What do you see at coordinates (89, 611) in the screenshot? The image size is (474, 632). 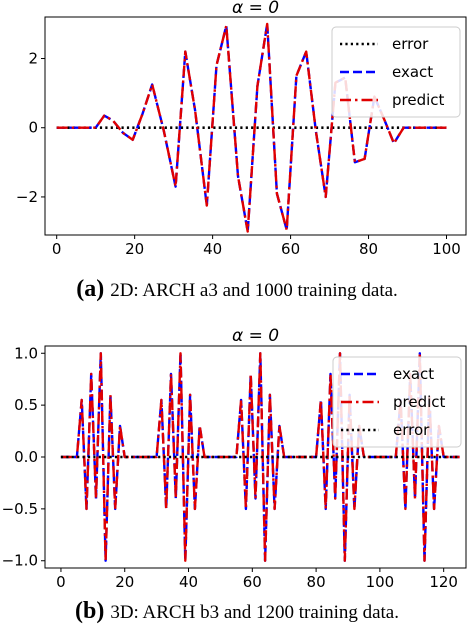 I see `caption-b-letter: (b)` at bounding box center [89, 611].